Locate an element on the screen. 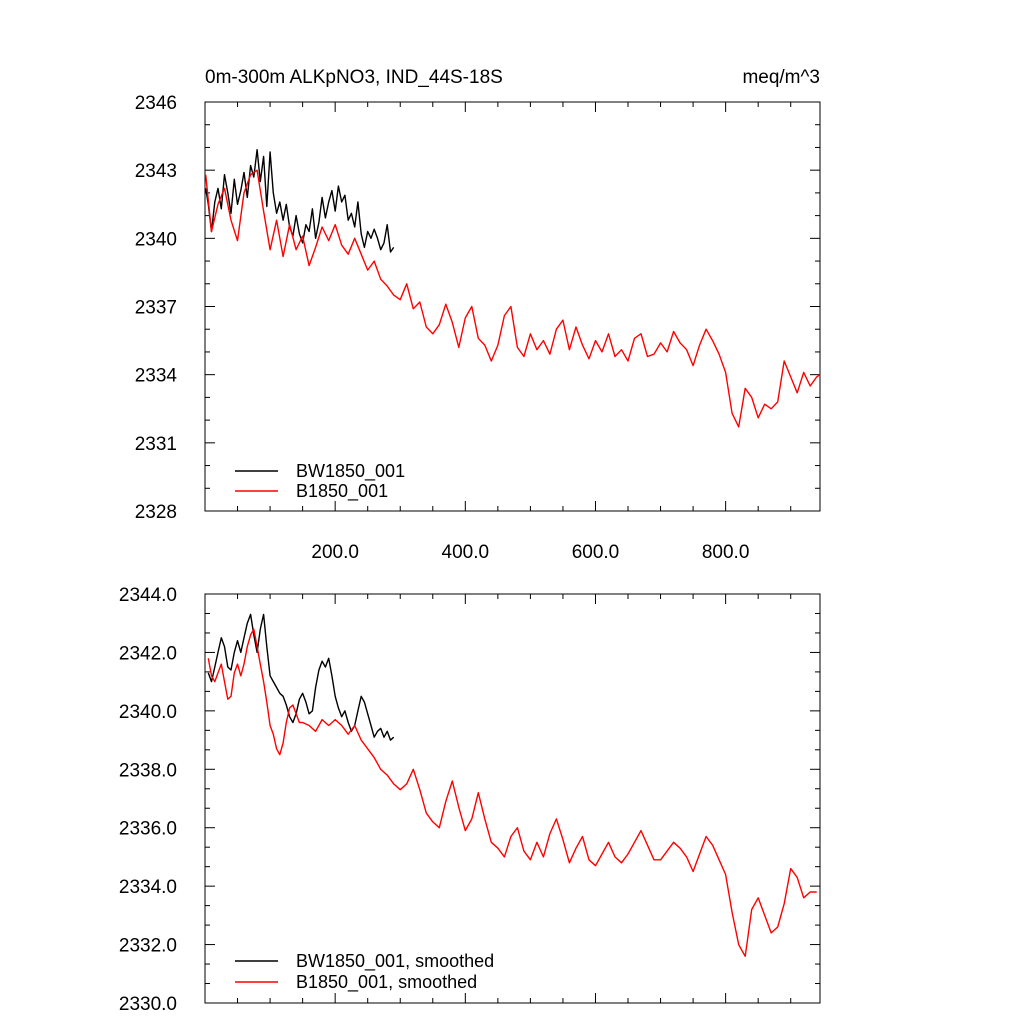  top-legend-label-bw: BW1850_001 is located at coordinates (350, 471).